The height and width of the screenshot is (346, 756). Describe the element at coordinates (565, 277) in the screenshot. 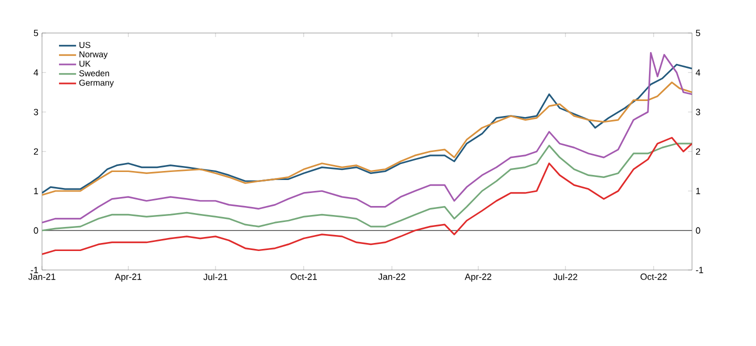

I see `x-tick-label: Jul-22` at that location.